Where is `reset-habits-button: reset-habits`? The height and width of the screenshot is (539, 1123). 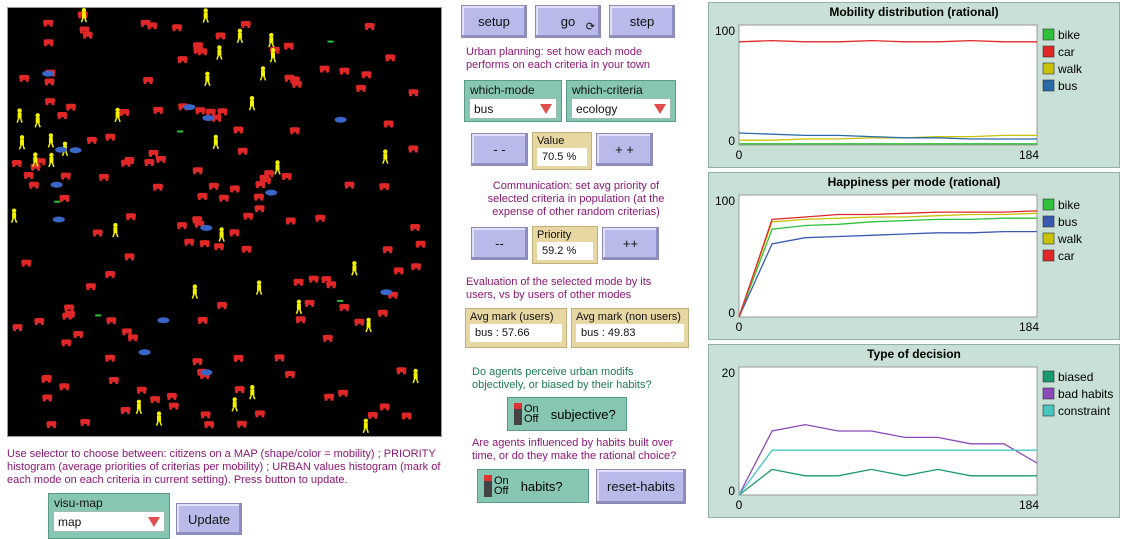
reset-habits-button: reset-habits is located at coordinates (641, 486).